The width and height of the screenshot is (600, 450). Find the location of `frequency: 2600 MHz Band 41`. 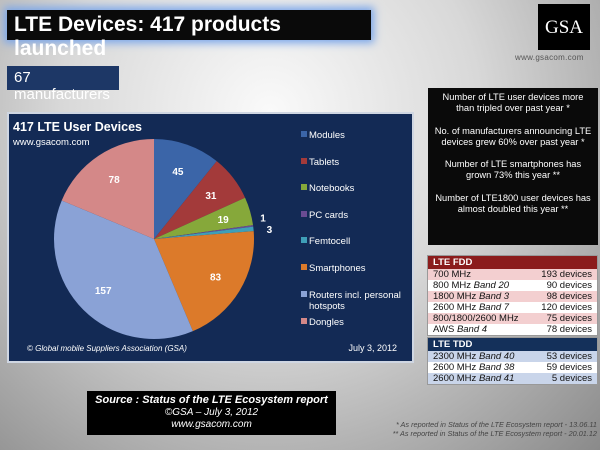

frequency: 2600 MHz Band 41 is located at coordinates (474, 378).